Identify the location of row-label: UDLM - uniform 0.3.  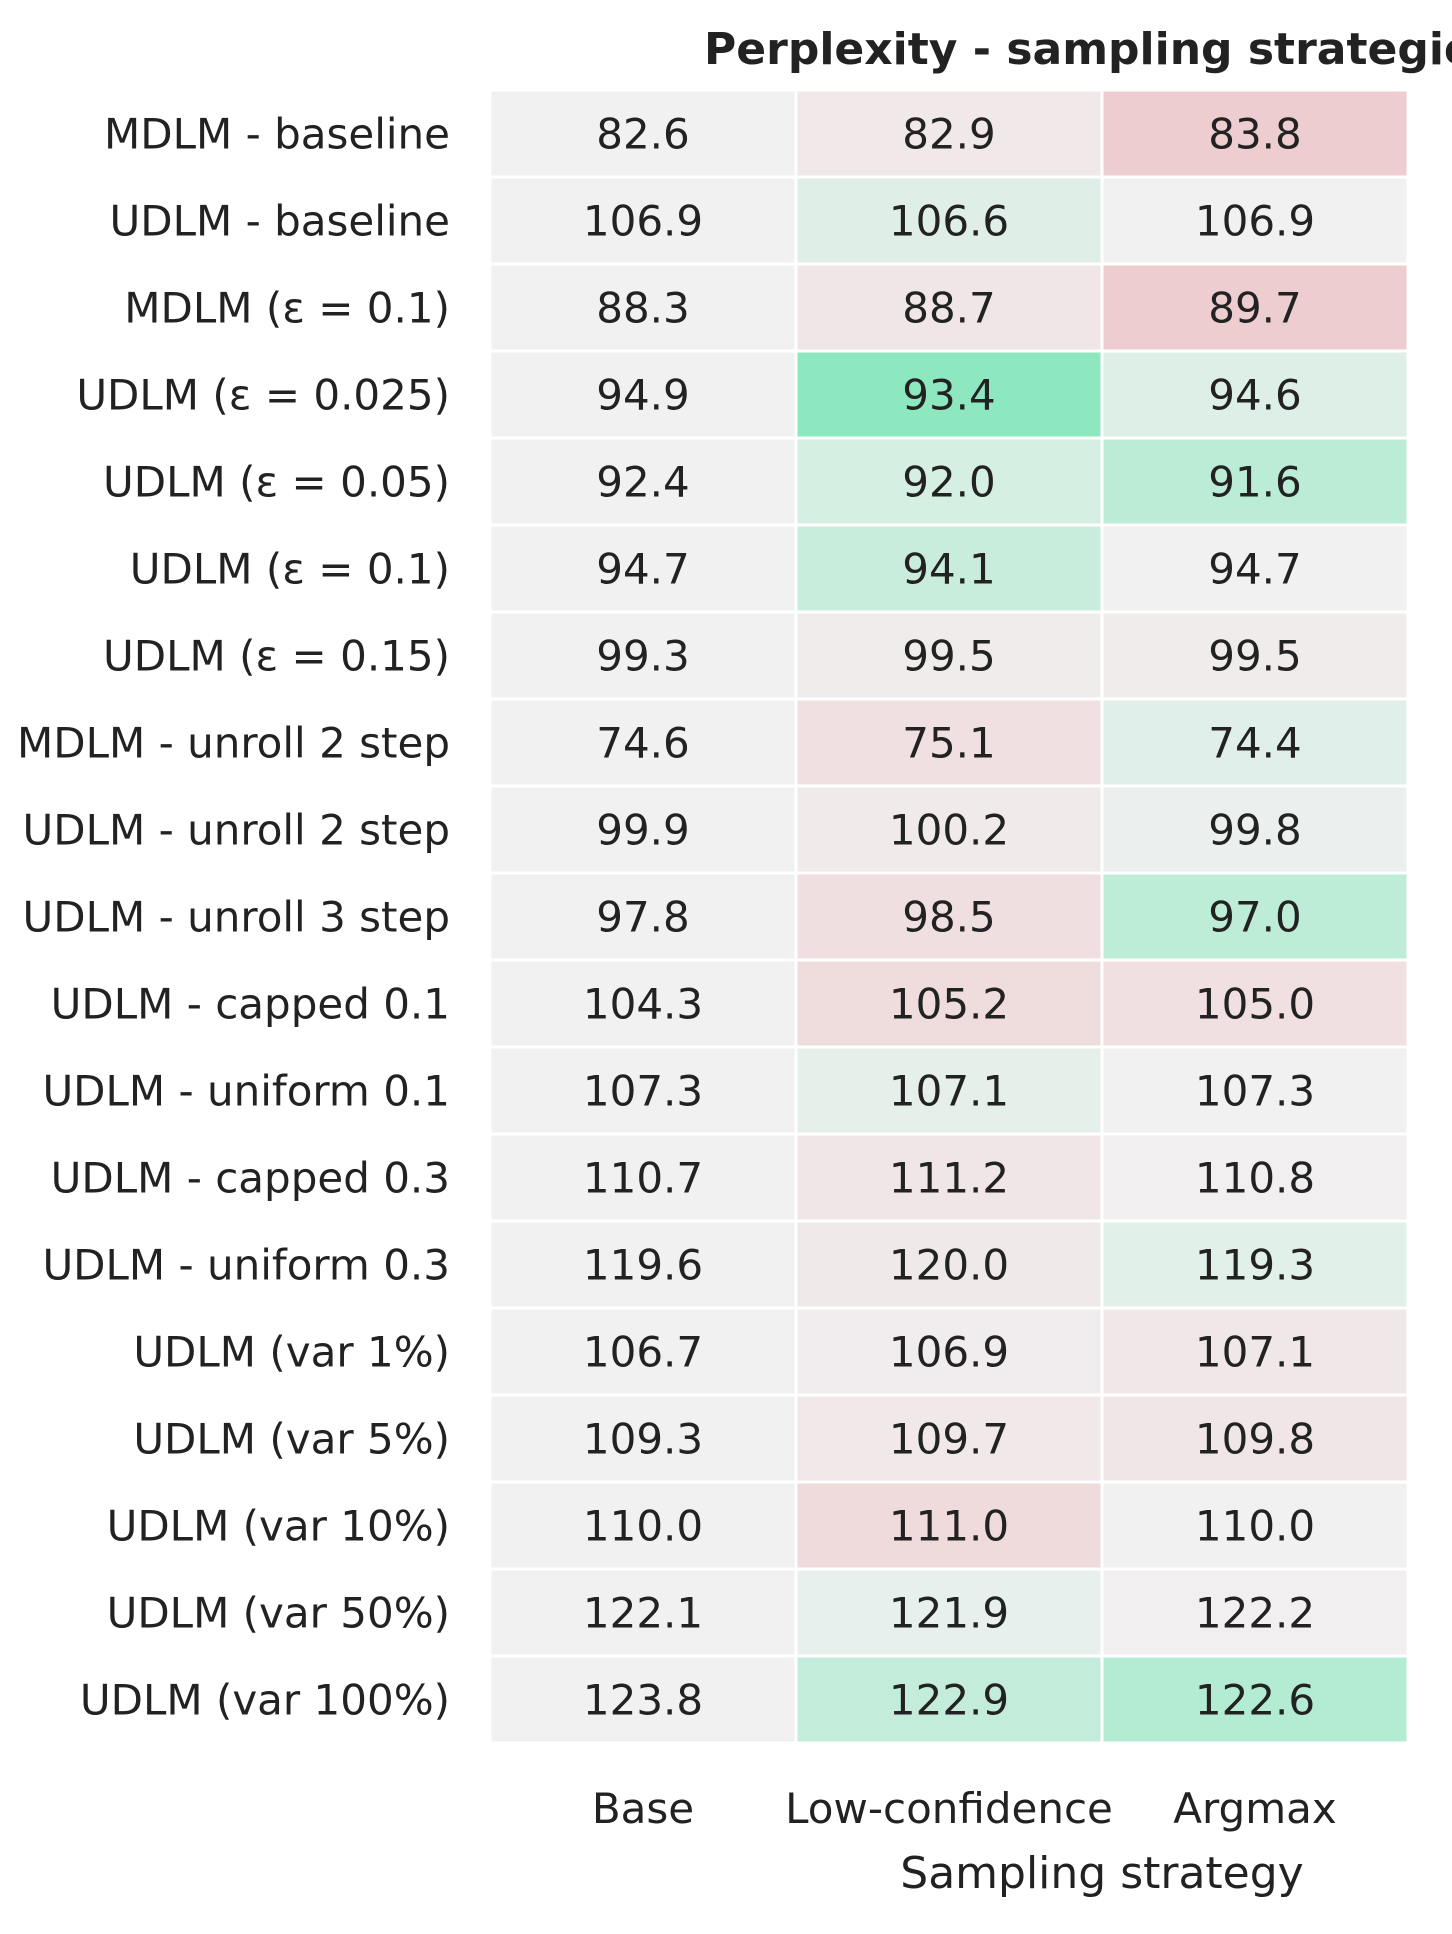
(246, 1265).